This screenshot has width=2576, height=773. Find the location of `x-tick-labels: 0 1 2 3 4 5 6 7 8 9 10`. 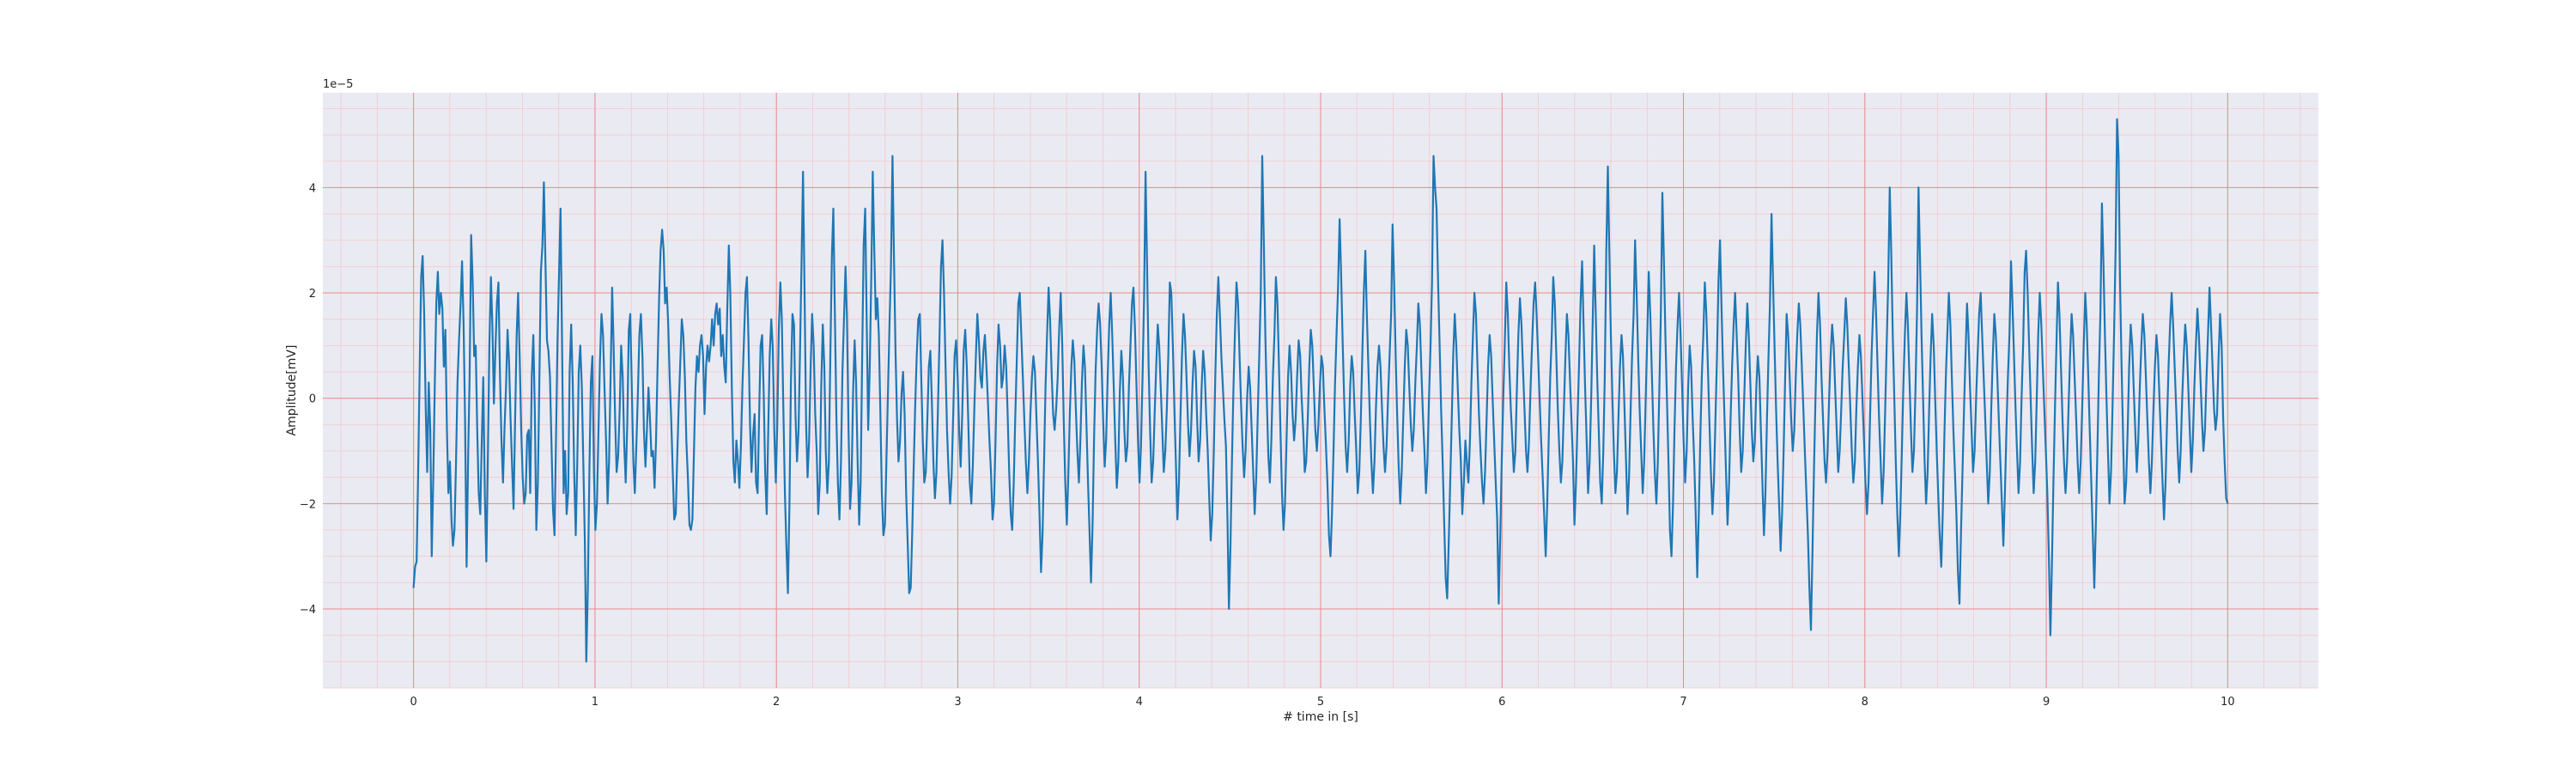

x-tick-labels: 0 1 2 3 4 5 6 7 8 9 10 is located at coordinates (1322, 702).